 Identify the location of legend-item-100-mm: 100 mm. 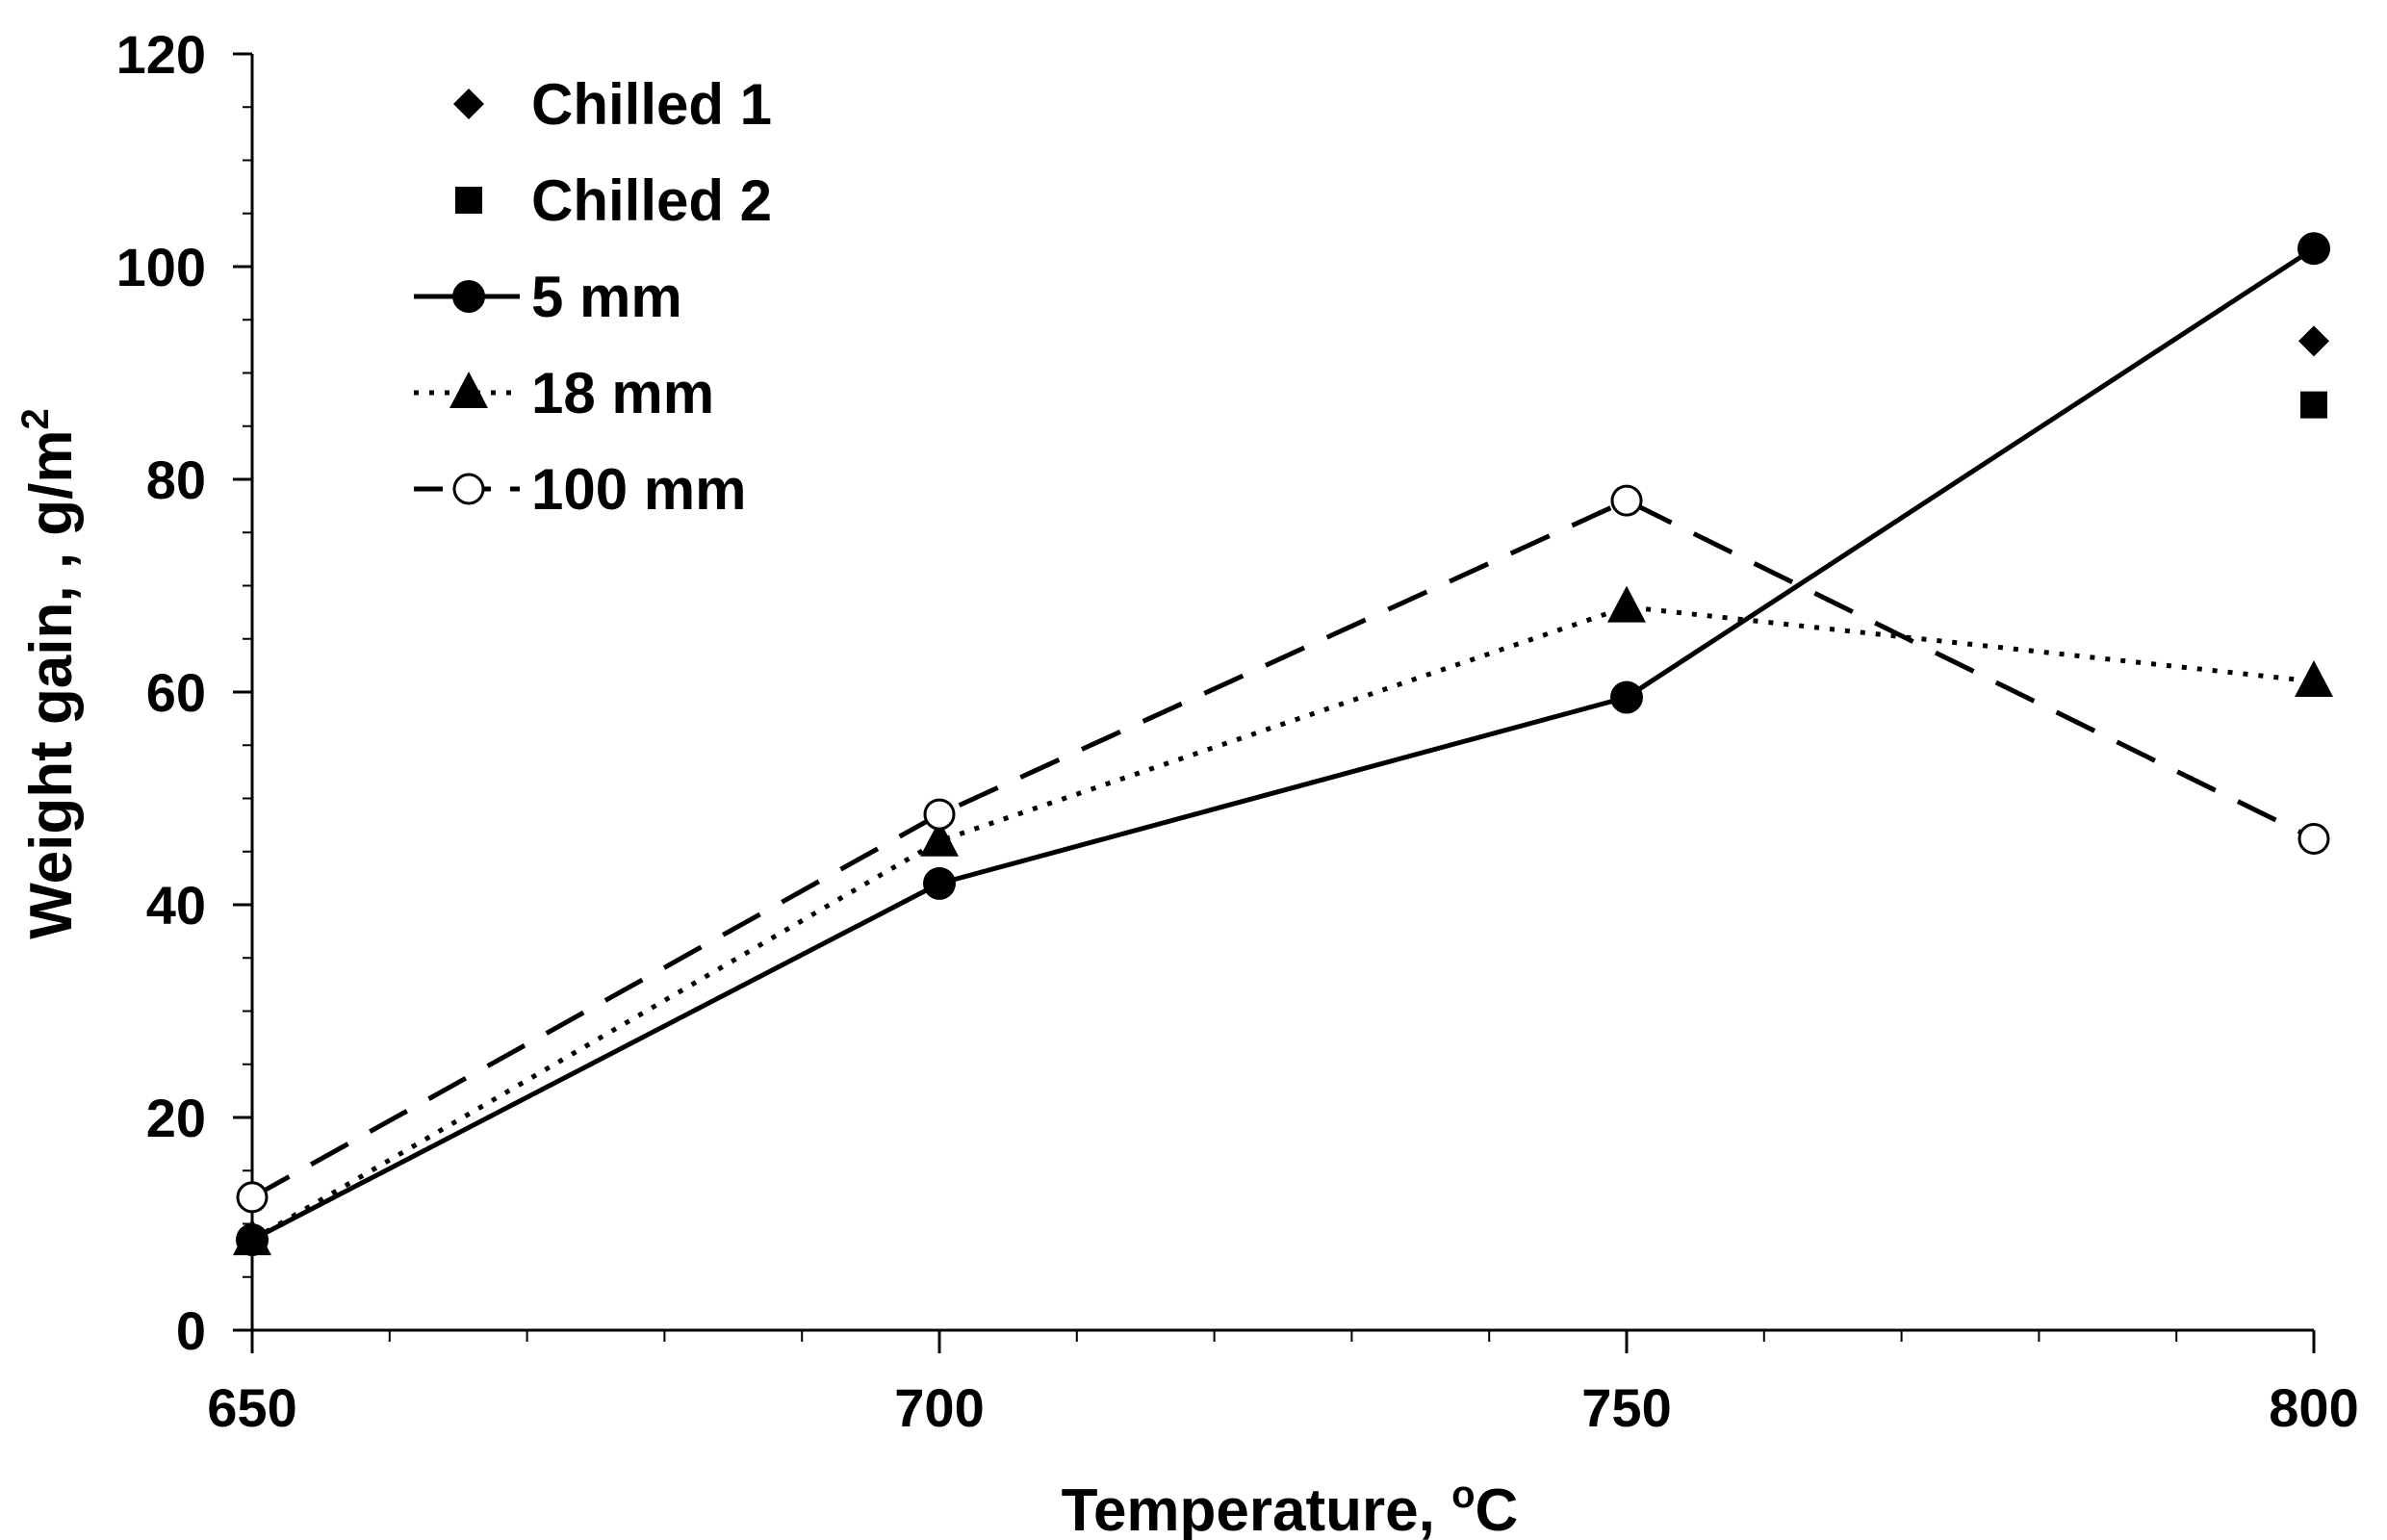
(580, 489).